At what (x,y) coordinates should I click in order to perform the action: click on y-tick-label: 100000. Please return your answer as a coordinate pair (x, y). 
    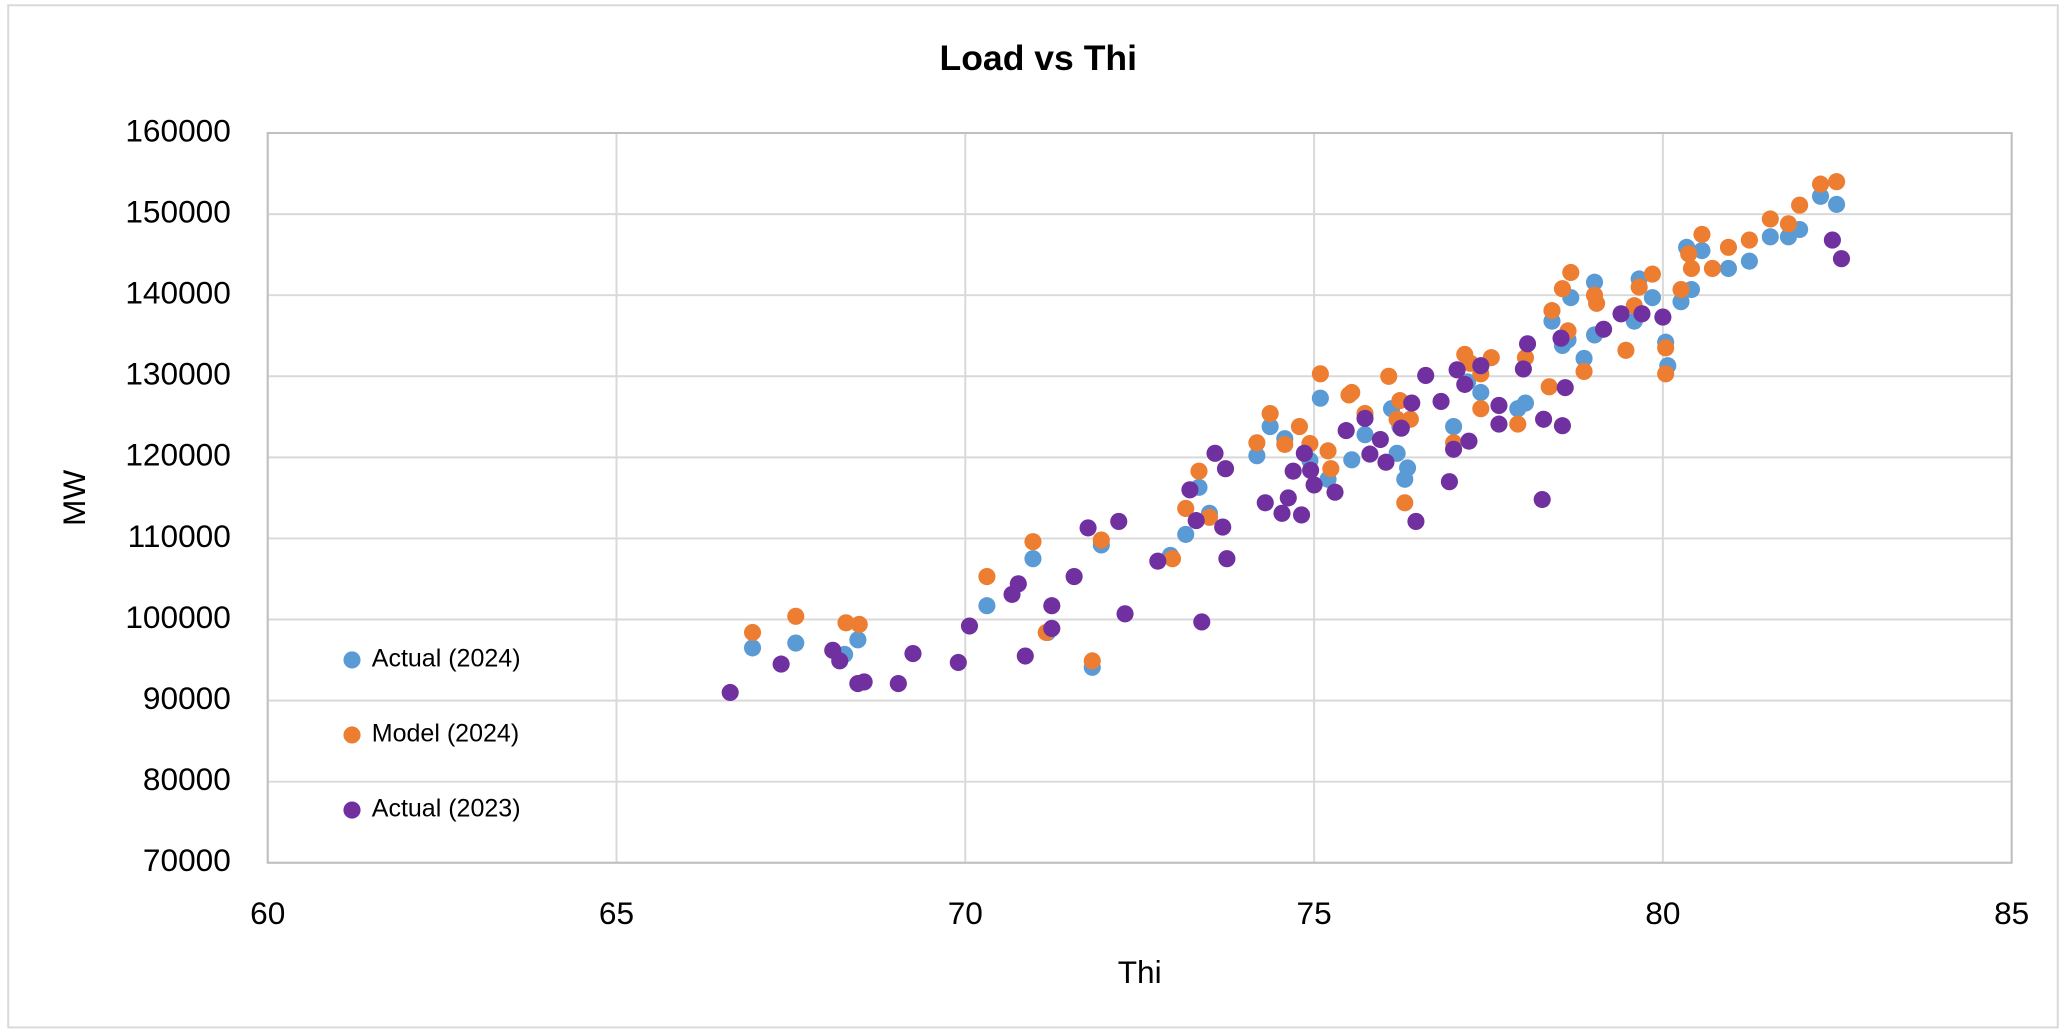
    Looking at the image, I should click on (177, 617).